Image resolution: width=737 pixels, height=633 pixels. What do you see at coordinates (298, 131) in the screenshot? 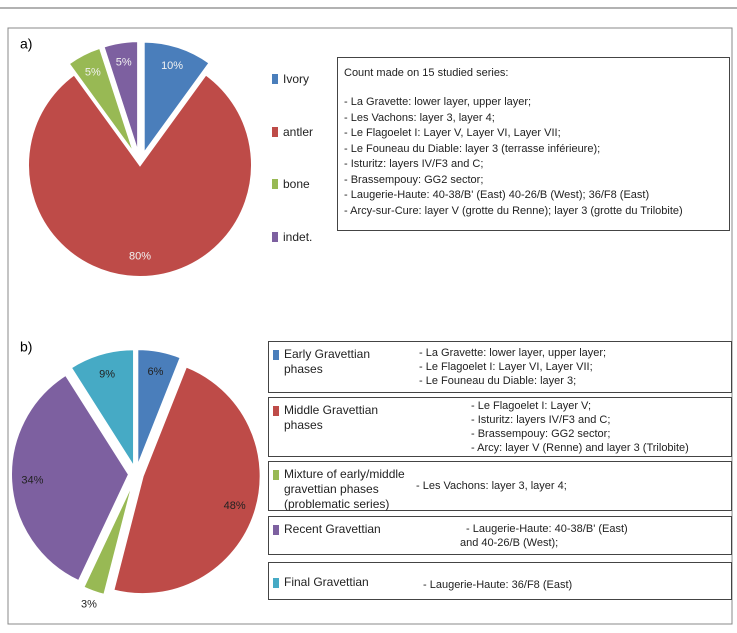
I see `legend-label: antler` at bounding box center [298, 131].